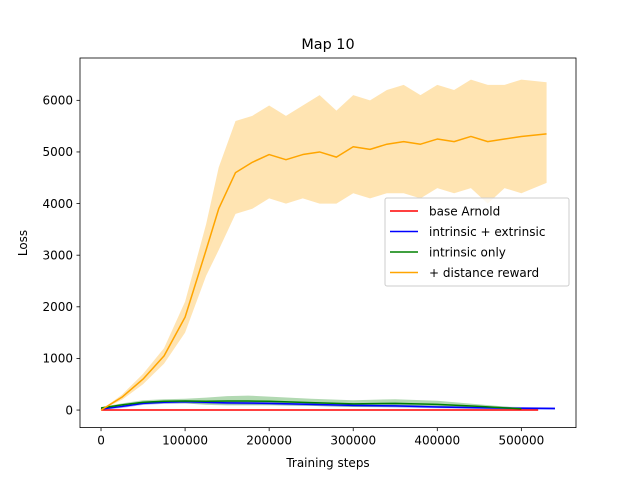 Image resolution: width=640 pixels, height=480 pixels. What do you see at coordinates (353, 441) in the screenshot?
I see `x-tick-label: 300000` at bounding box center [353, 441].